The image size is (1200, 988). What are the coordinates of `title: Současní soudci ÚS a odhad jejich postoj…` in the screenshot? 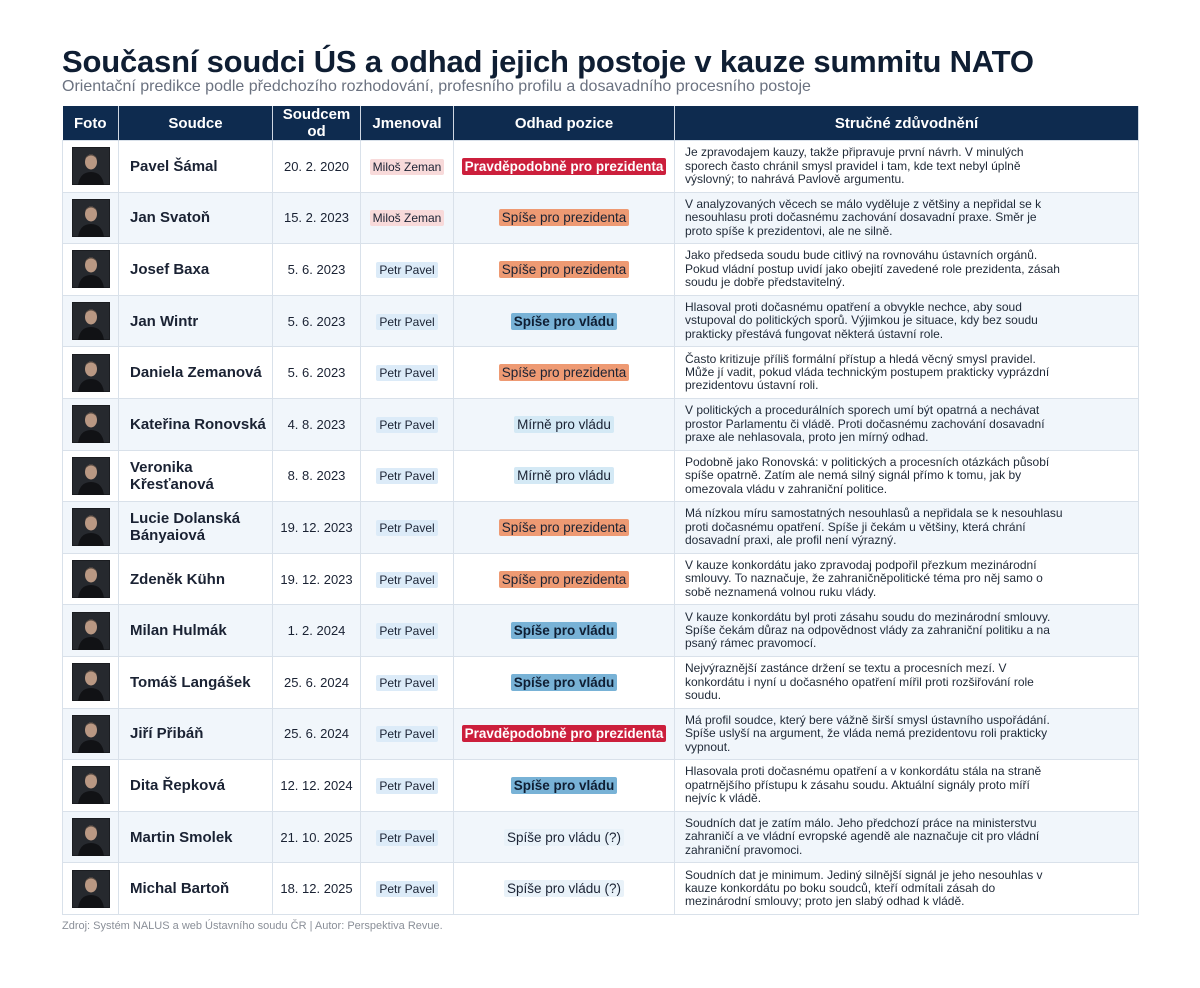 It's located at (548, 61).